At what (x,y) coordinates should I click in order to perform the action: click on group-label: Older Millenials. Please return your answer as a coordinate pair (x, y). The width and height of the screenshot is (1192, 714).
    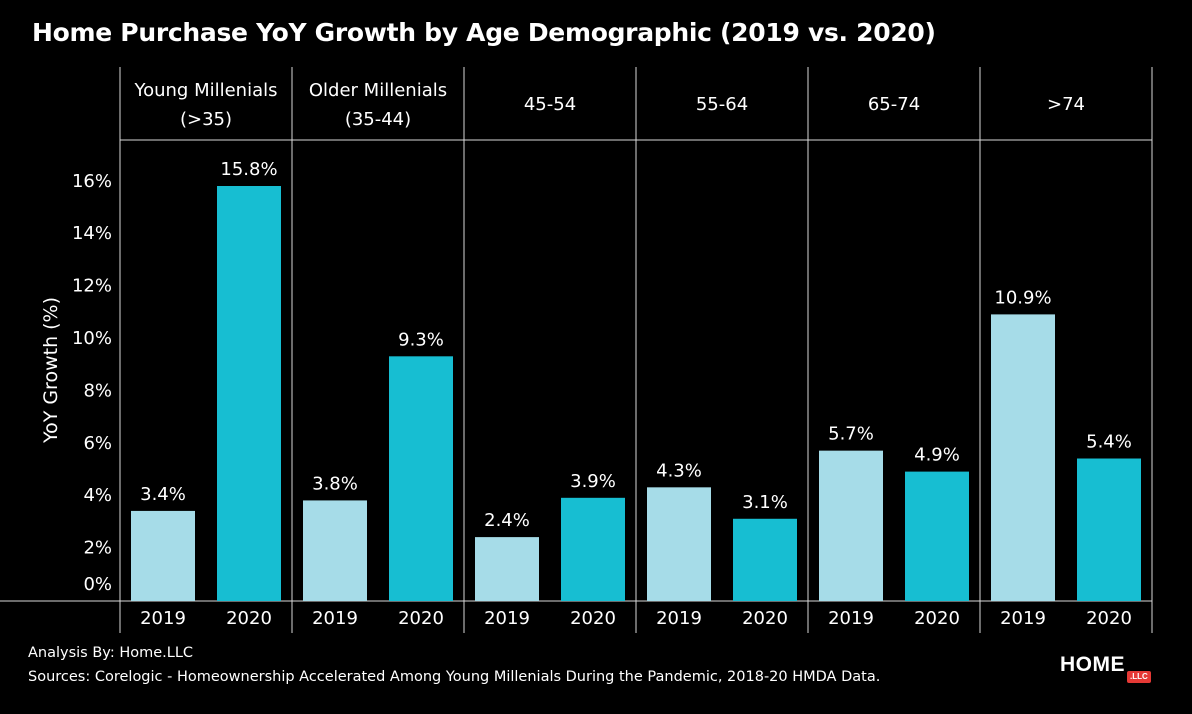
    Looking at the image, I should click on (378, 90).